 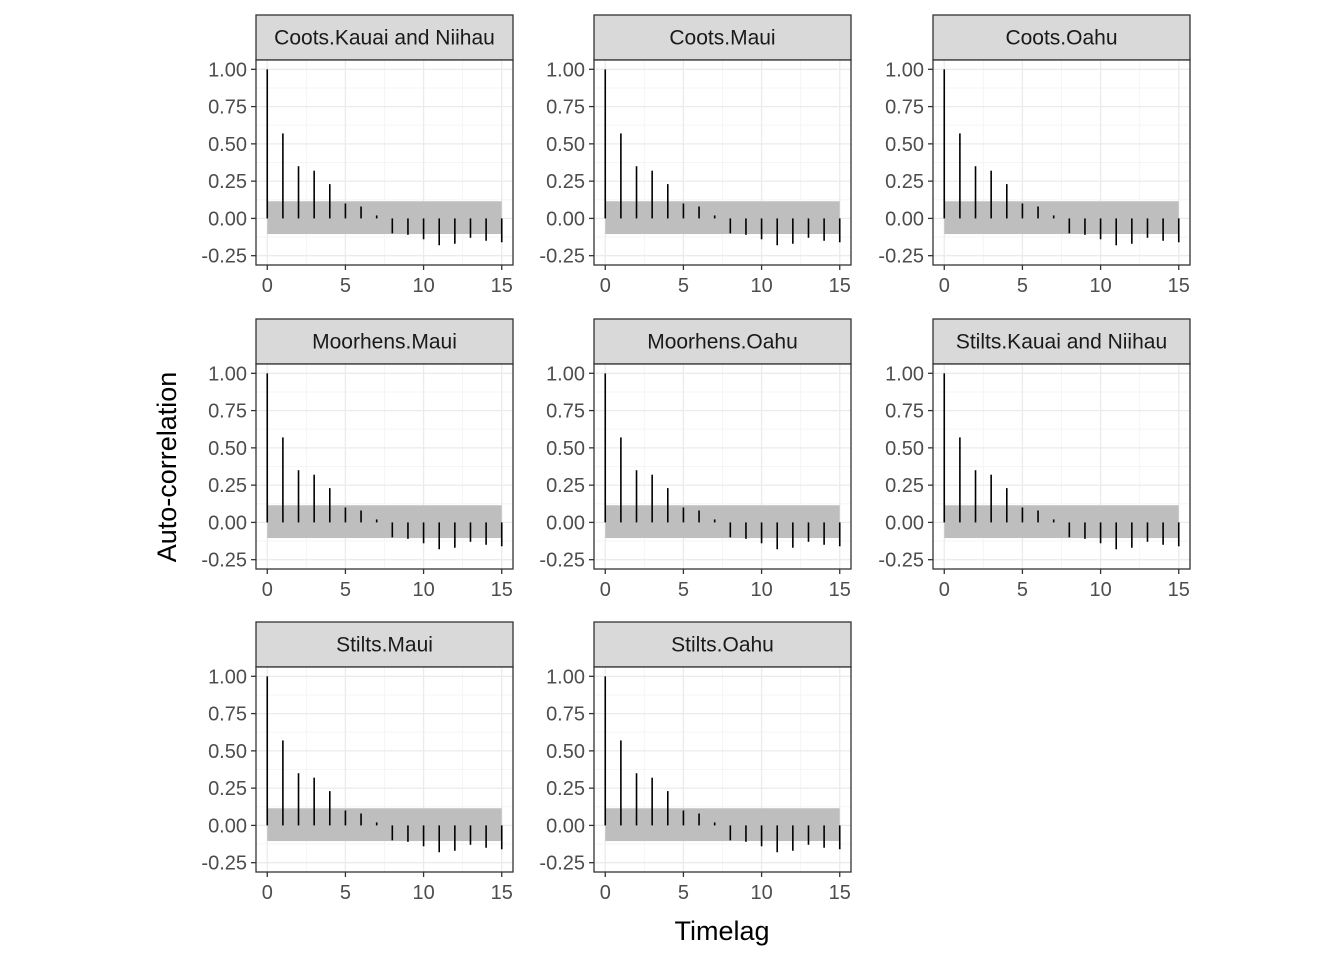 I want to click on strip-title: Moorhens.Maui, so click(x=384, y=342).